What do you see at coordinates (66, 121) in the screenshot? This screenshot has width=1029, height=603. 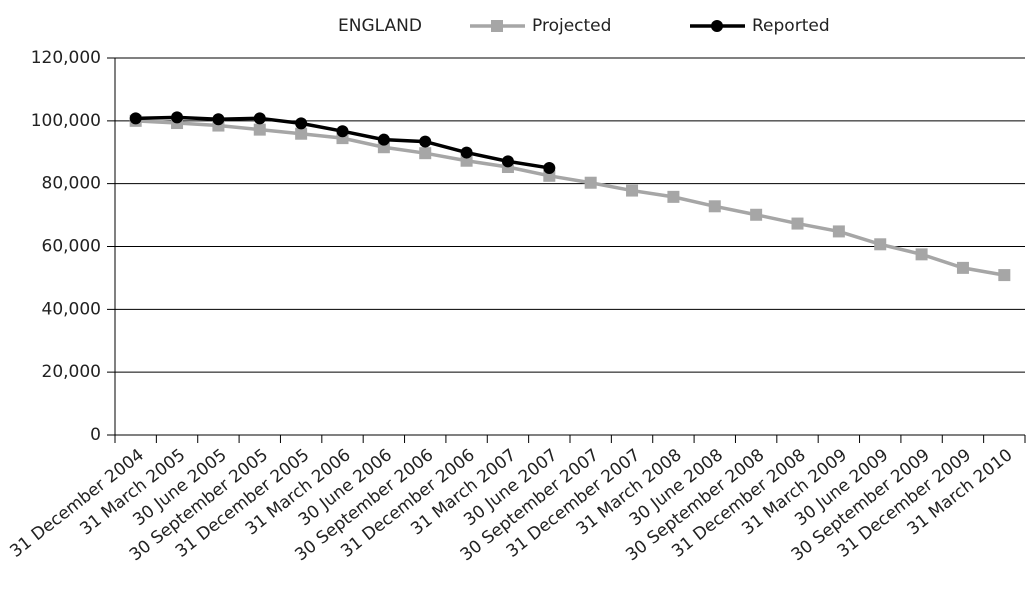 I see `y-tick-label: 100,000` at bounding box center [66, 121].